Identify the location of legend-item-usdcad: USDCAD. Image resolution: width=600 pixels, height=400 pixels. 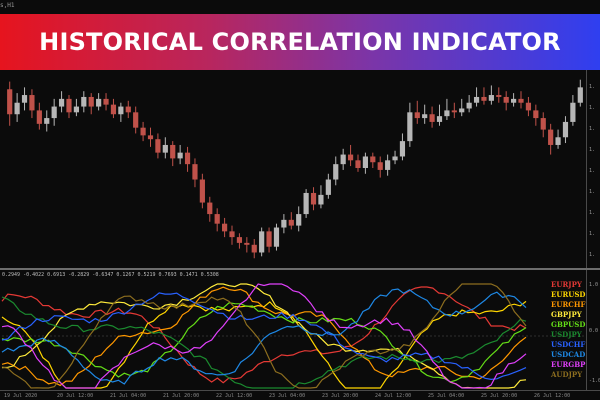
(568, 354).